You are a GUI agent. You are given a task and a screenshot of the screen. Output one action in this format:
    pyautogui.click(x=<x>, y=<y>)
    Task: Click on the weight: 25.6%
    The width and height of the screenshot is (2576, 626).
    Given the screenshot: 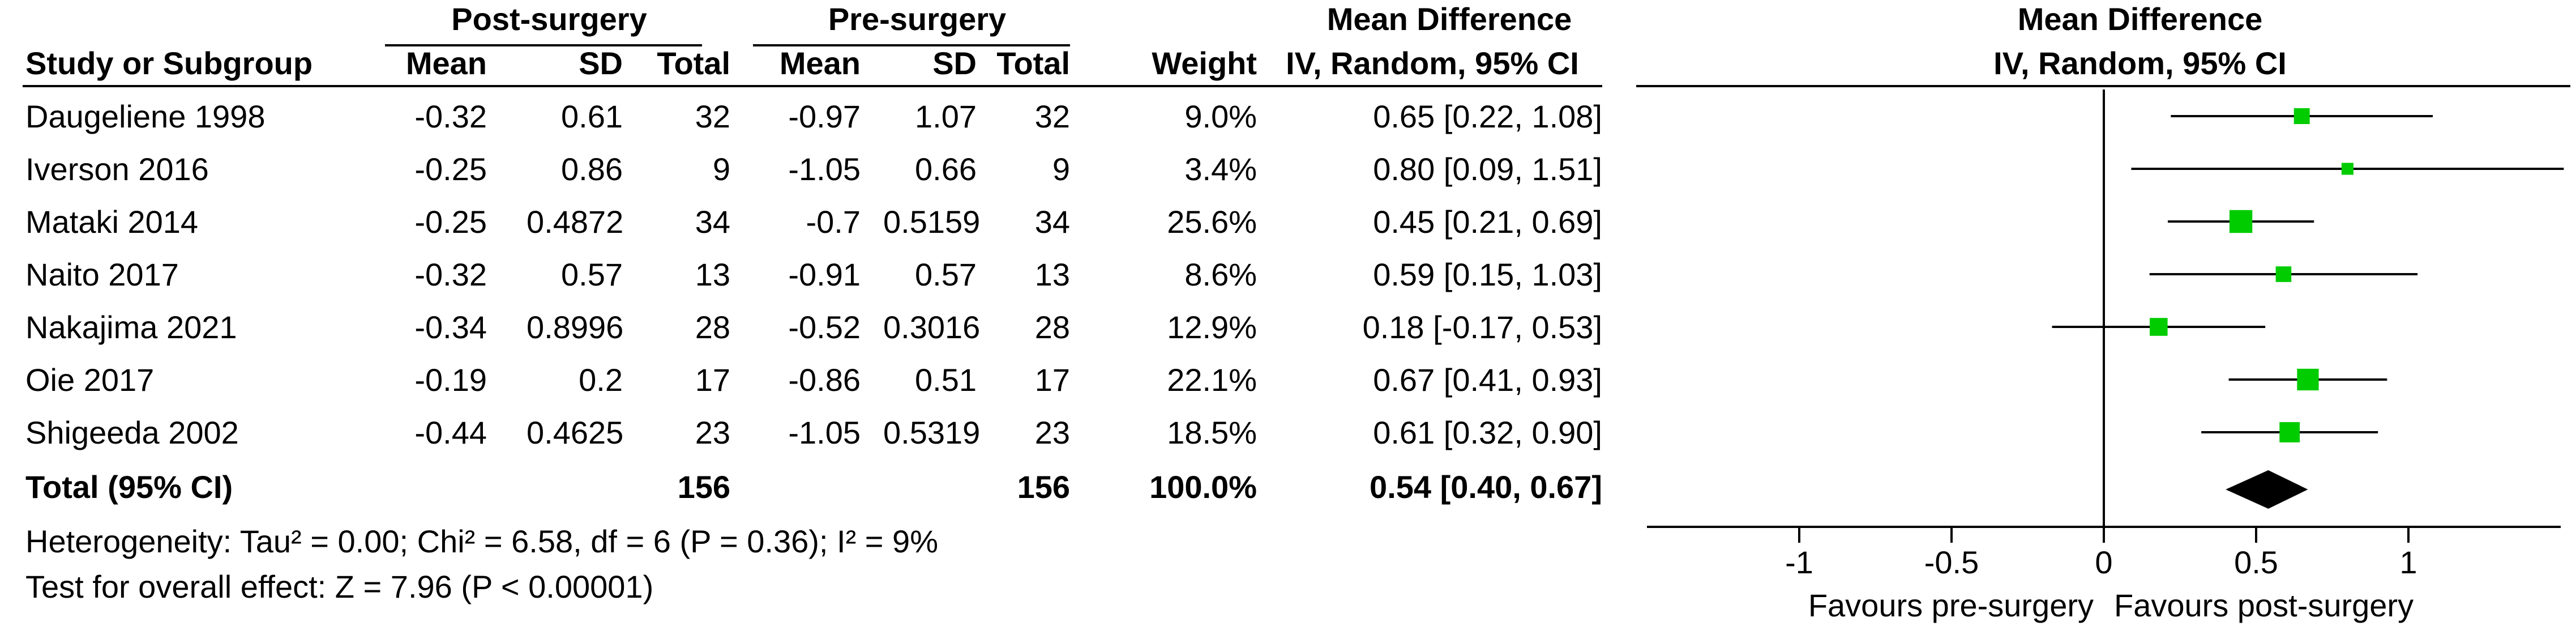 What is the action you would take?
    pyautogui.click(x=1212, y=222)
    